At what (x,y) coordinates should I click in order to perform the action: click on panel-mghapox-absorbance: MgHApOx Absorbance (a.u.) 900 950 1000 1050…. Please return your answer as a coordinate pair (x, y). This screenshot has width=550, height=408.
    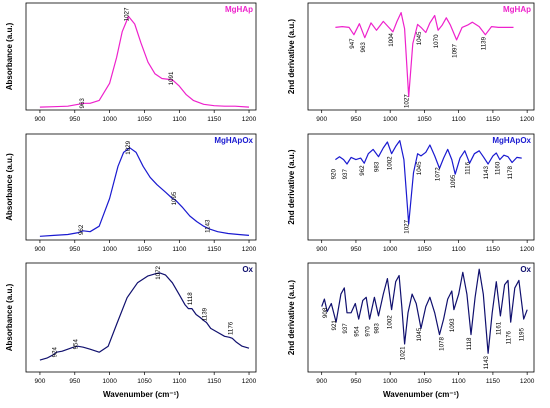
    Looking at the image, I should click on (131, 193).